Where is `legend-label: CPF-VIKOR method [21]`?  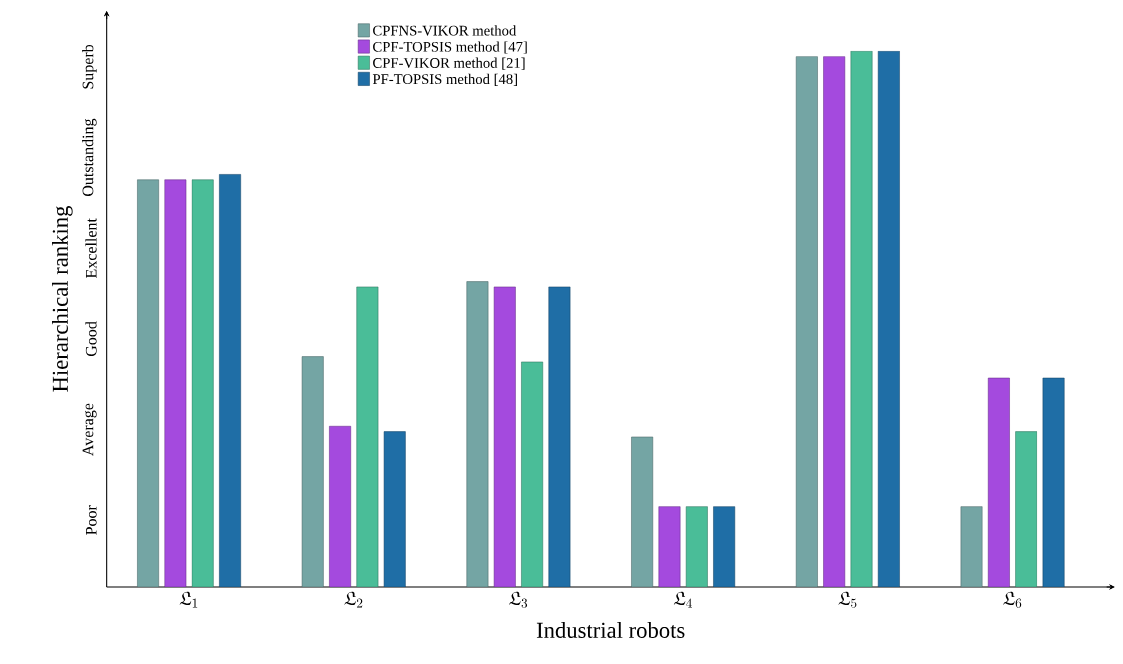 legend-label: CPF-VIKOR method [21] is located at coordinates (449, 63).